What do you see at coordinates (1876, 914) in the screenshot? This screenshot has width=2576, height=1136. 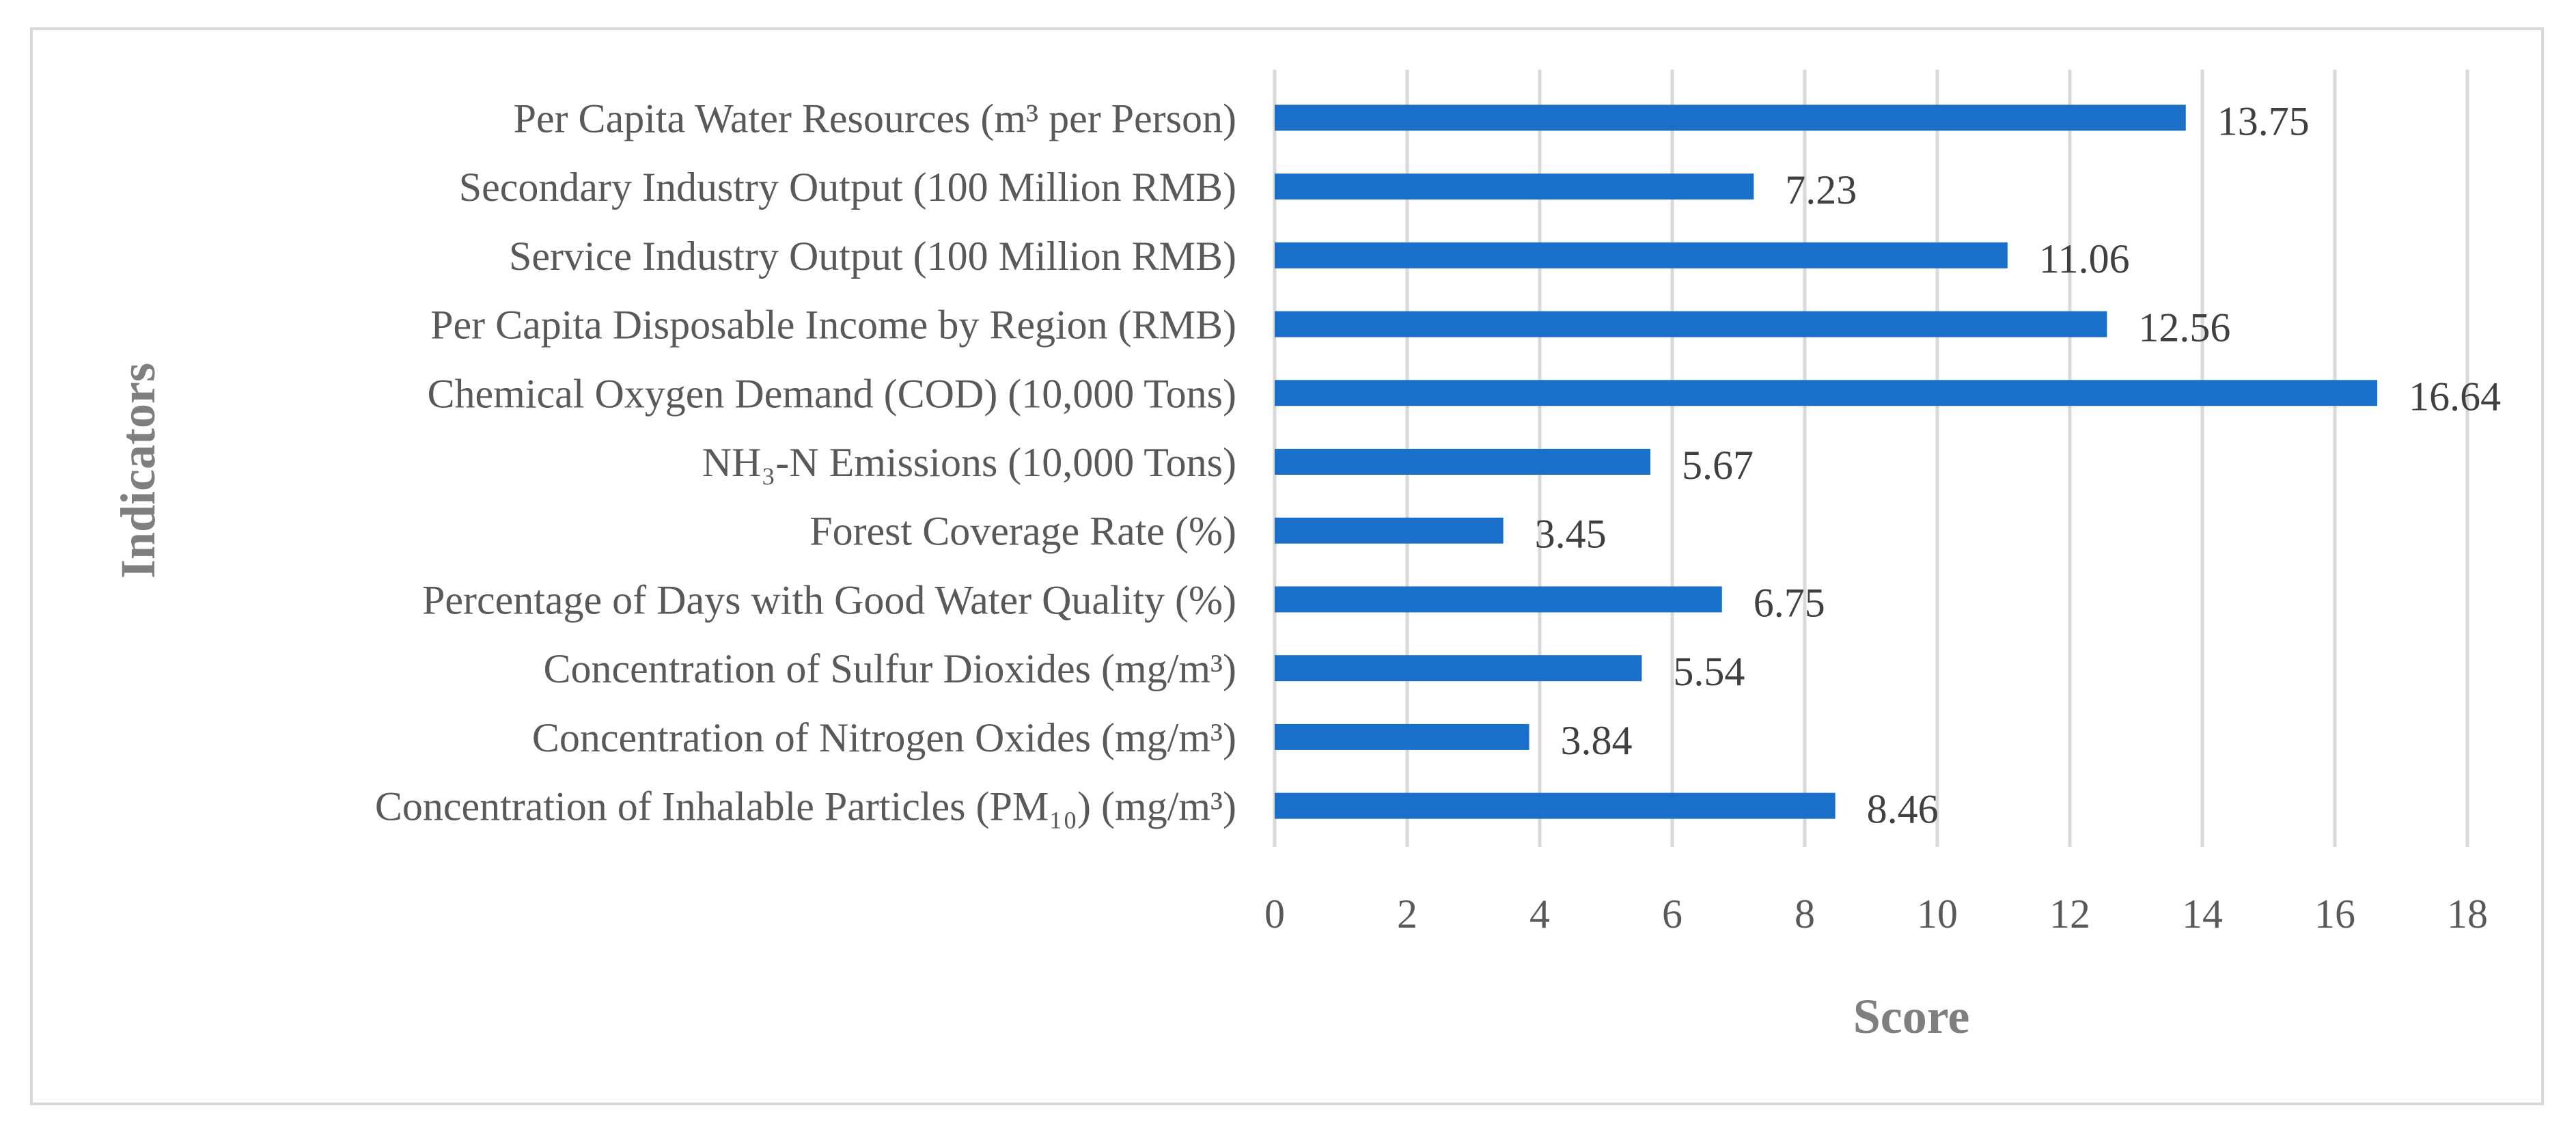 I see `x-tick-labels: 0 2 4 6 8 10 12 14 16 18` at bounding box center [1876, 914].